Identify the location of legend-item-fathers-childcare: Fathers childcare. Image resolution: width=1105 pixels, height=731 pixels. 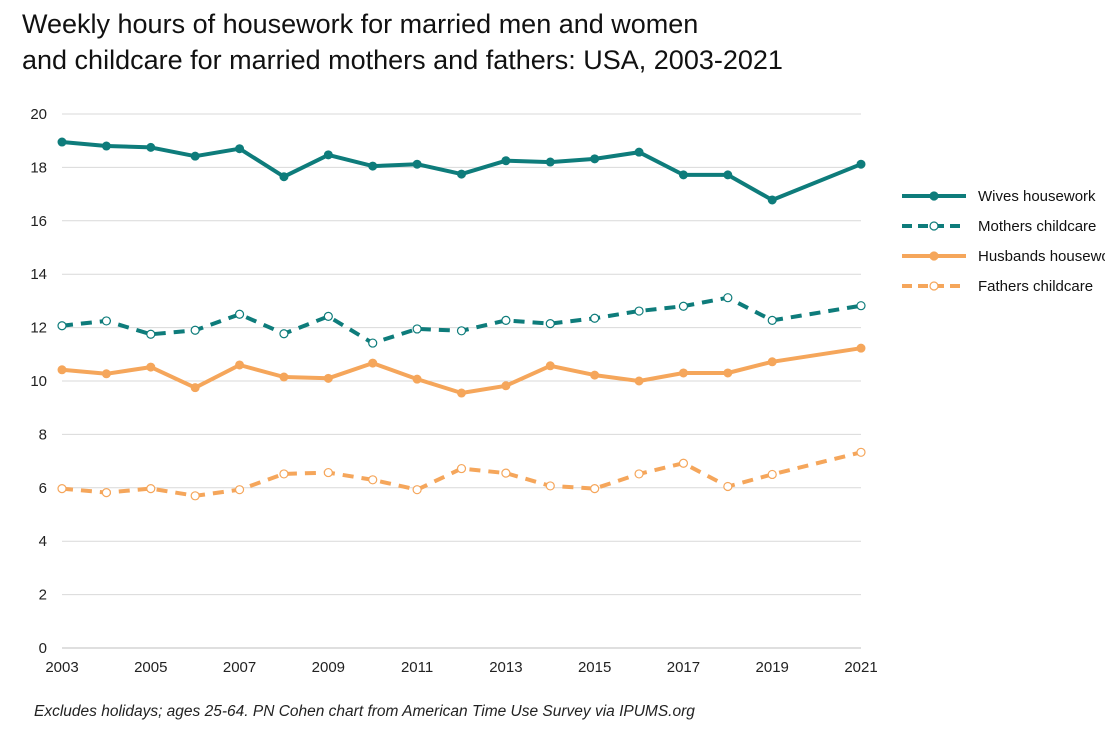
(997, 286).